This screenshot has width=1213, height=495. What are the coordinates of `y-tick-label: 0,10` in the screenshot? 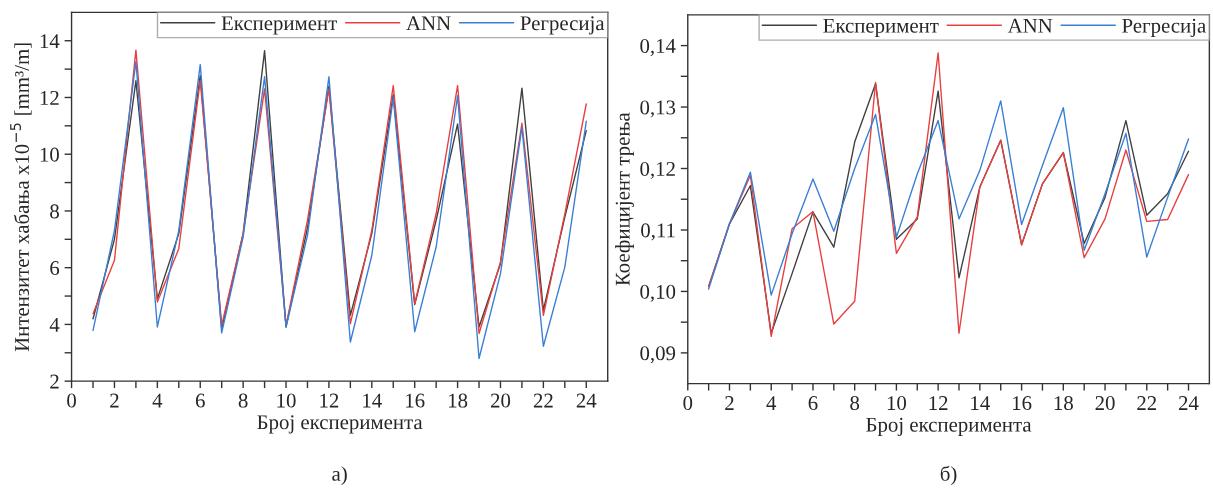 It's located at (658, 293).